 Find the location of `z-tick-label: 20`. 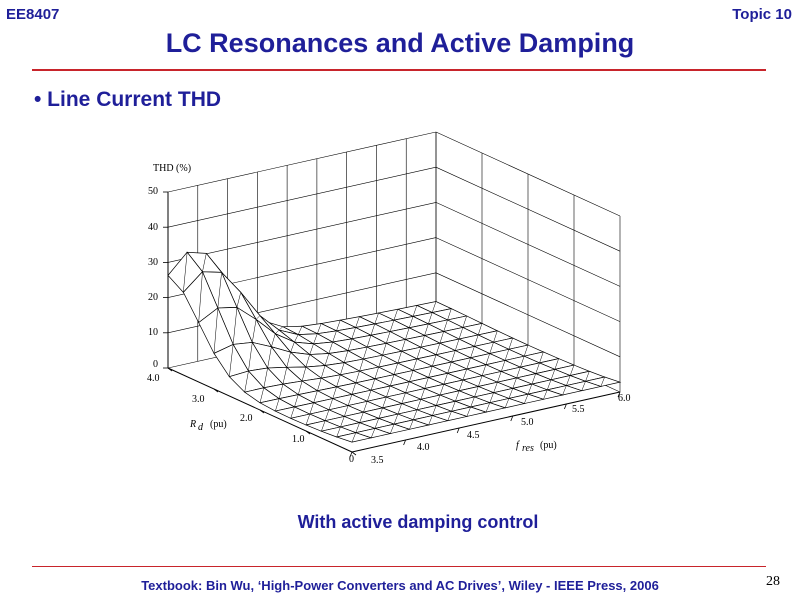

z-tick-label: 20 is located at coordinates (153, 297).